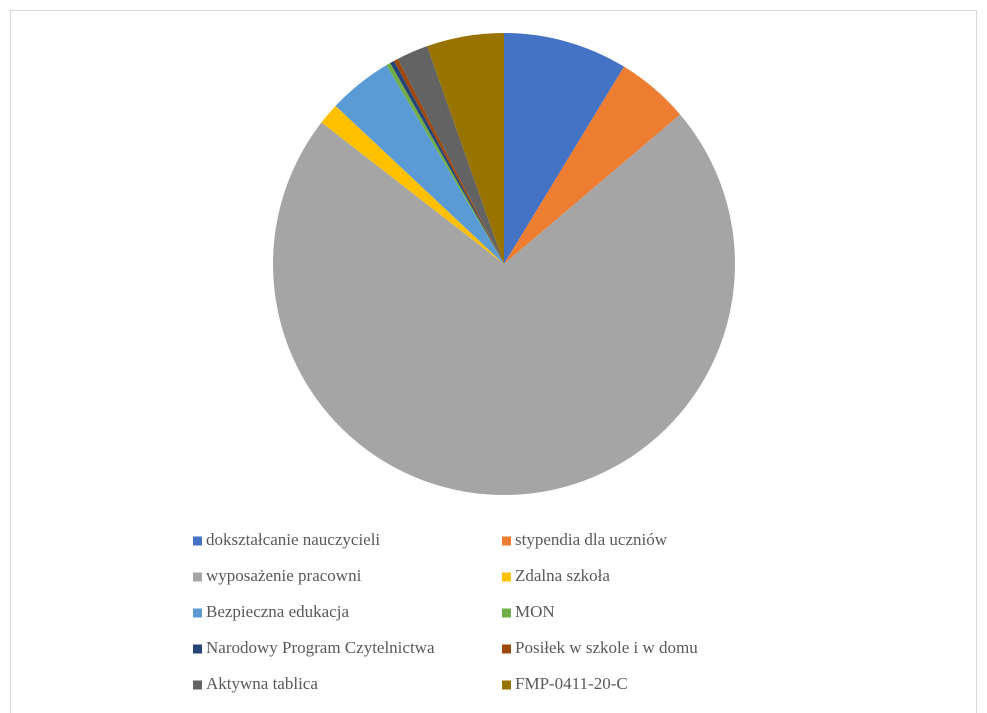 Image resolution: width=987 pixels, height=713 pixels. I want to click on legend-label: stypendia dla uczniów, so click(591, 539).